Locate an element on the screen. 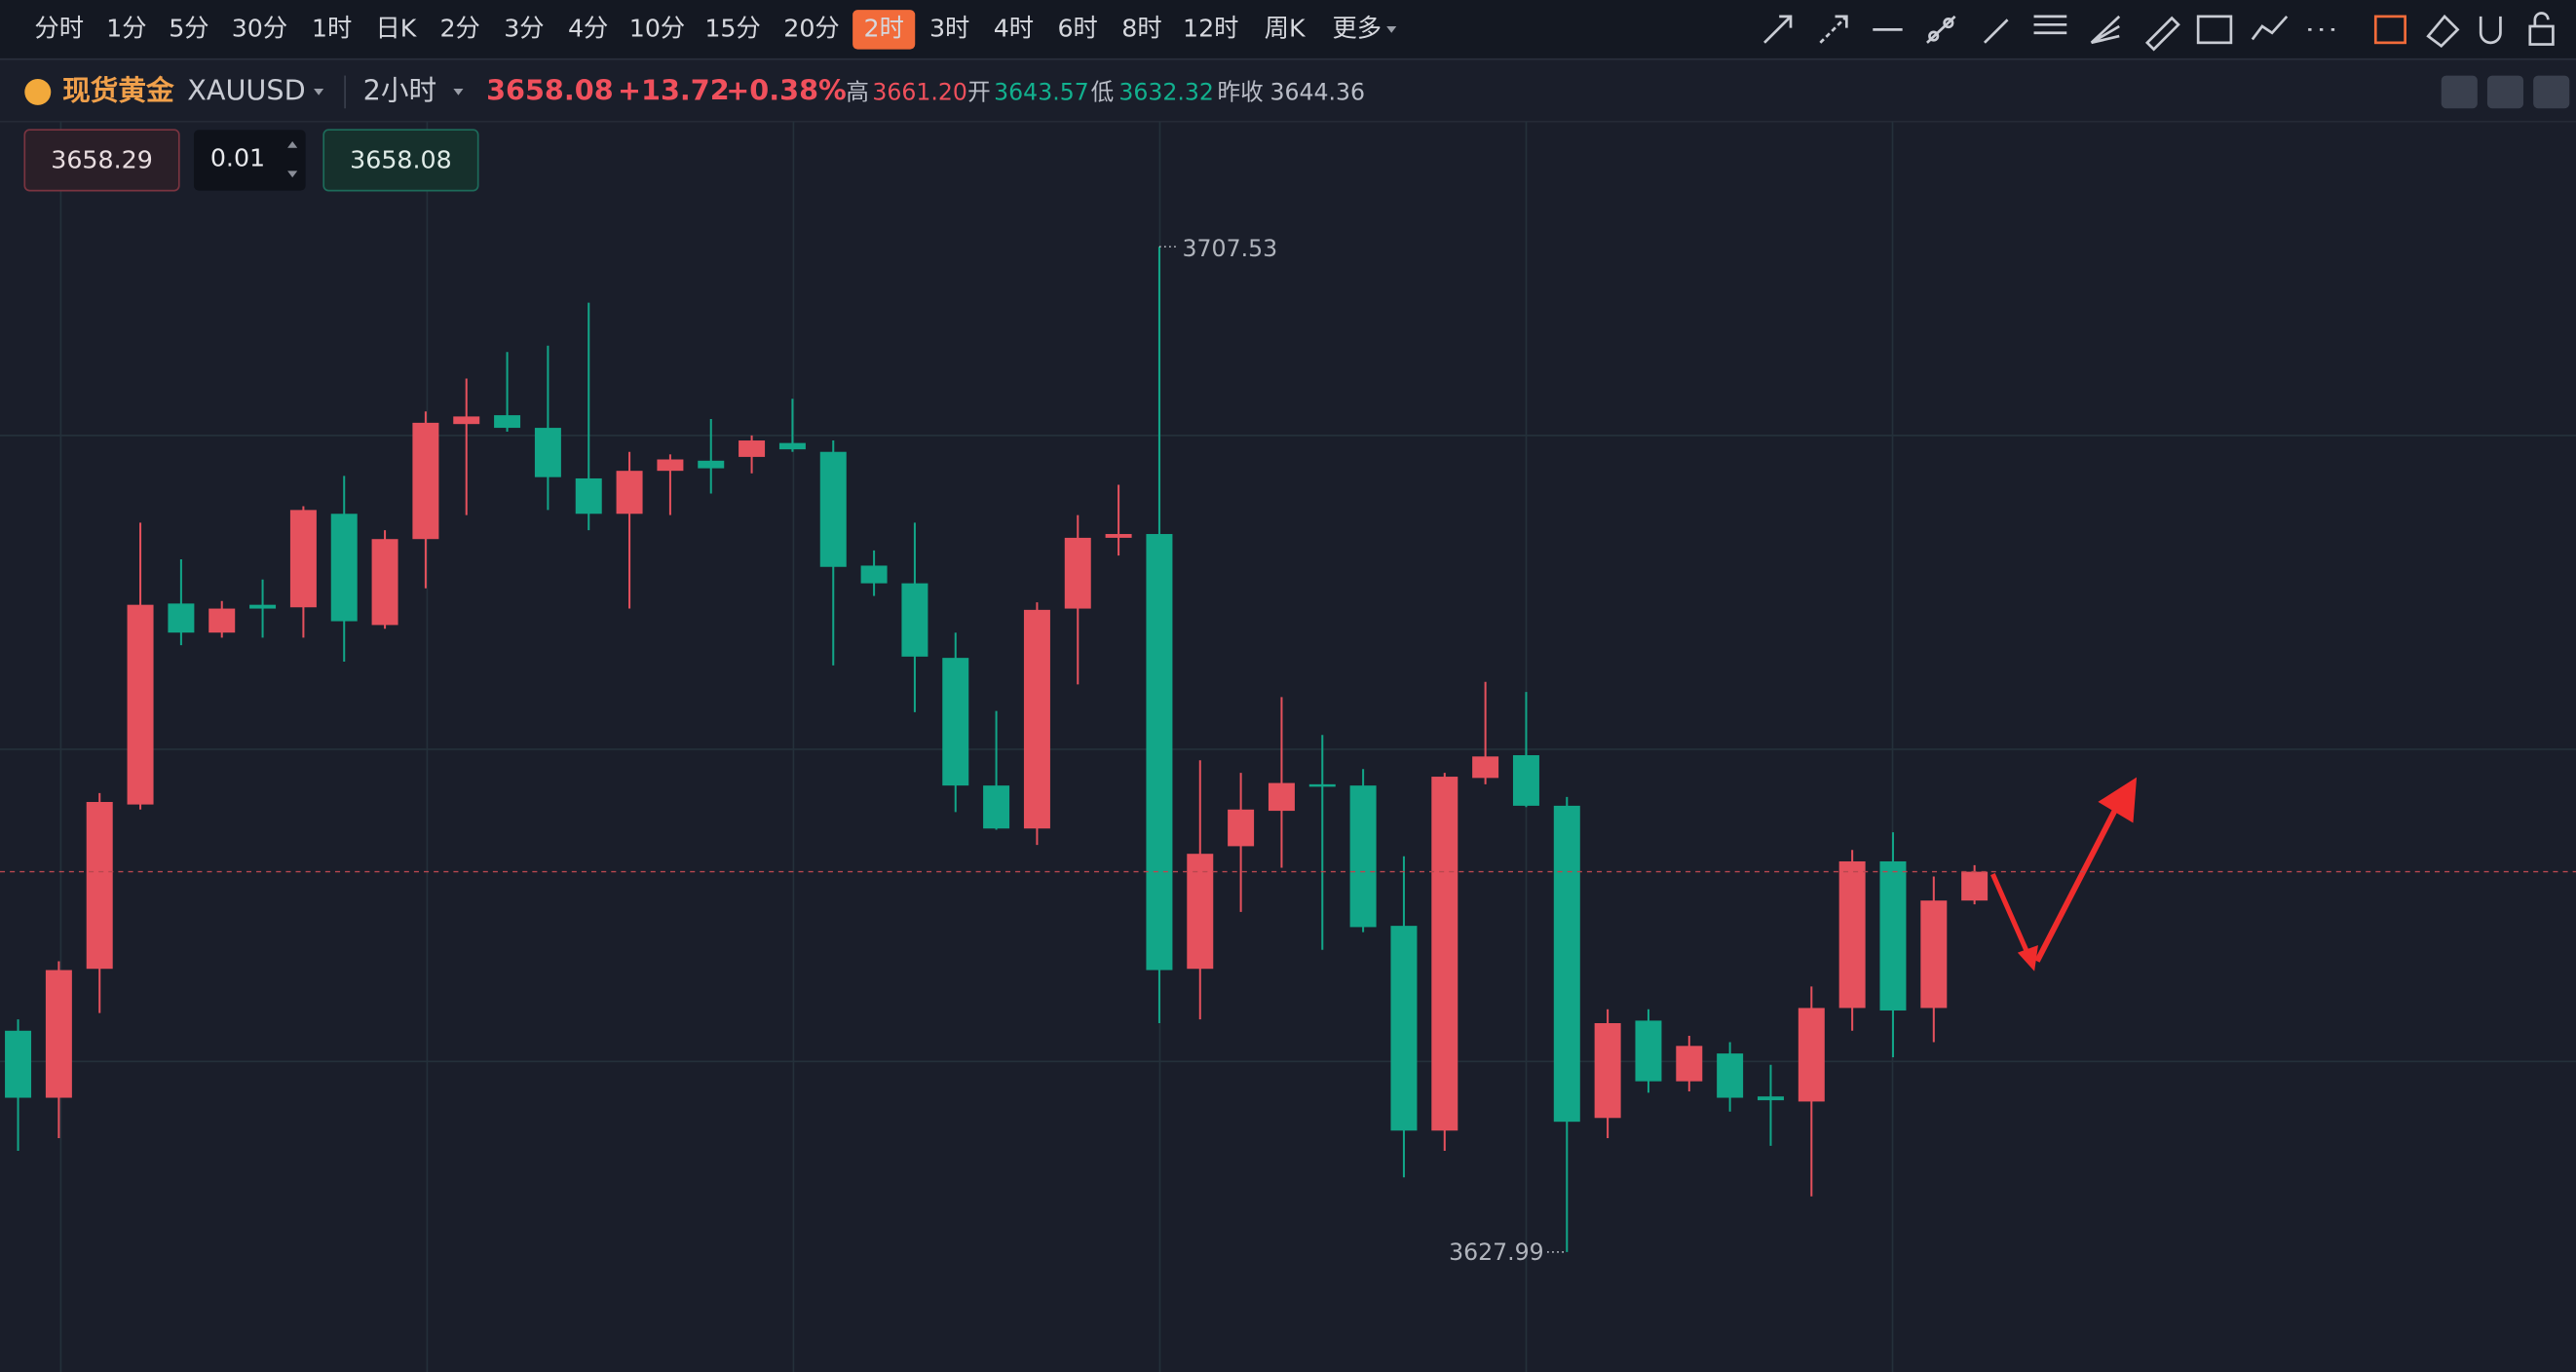 This screenshot has height=1372, width=2576. toolbar is located at coordinates (1288, 29).